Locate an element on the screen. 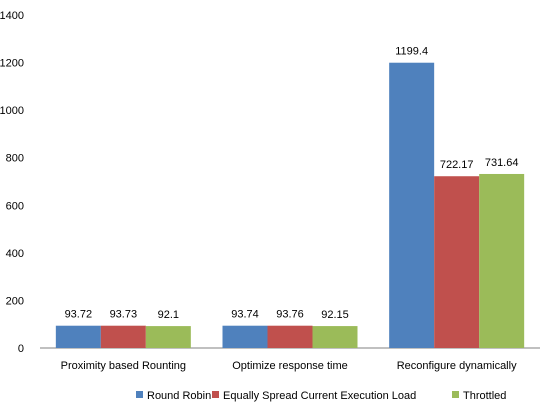 The width and height of the screenshot is (546, 407). y-tick-label: 800 is located at coordinates (15, 159).